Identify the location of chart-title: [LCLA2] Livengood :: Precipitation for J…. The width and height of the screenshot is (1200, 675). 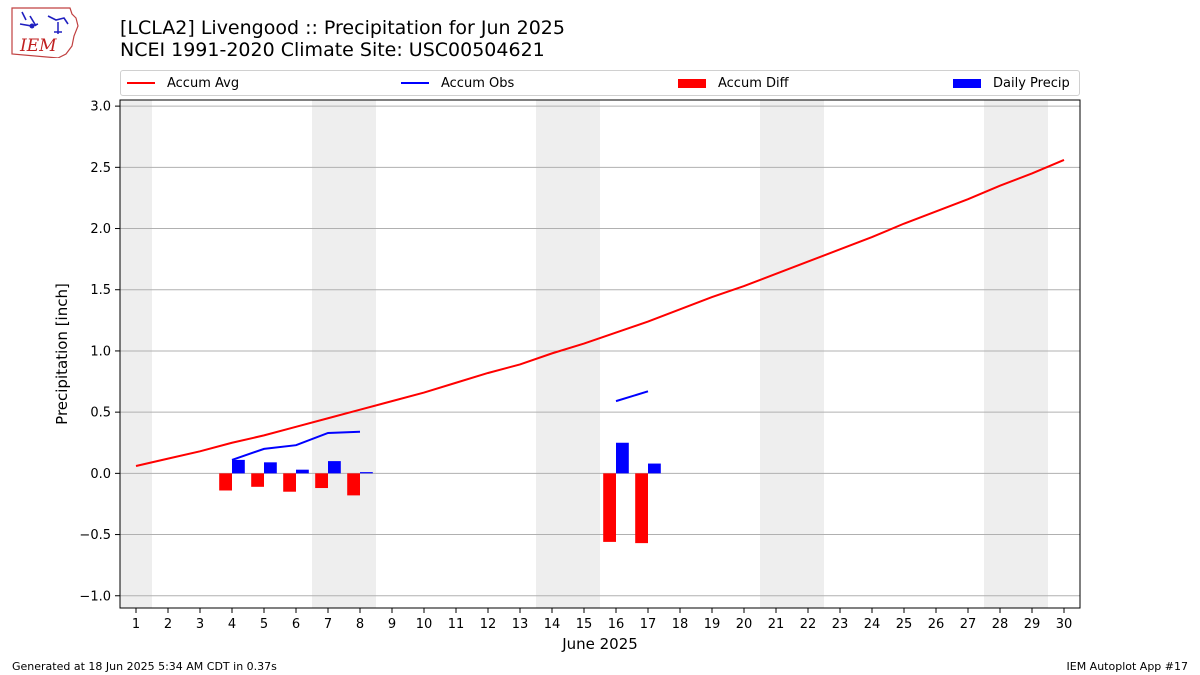
(342, 39).